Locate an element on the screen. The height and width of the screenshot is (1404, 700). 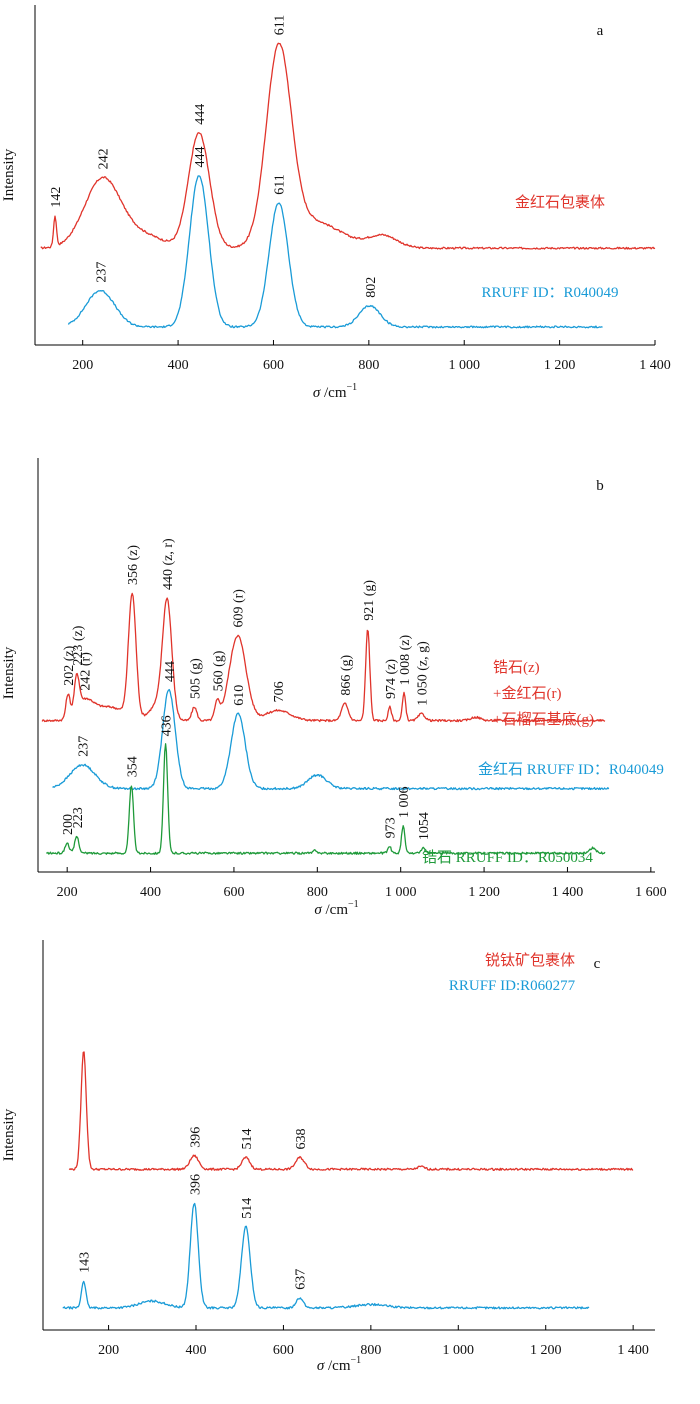
series-name: 锐钛矿包裹体 is located at coordinates (530, 960).